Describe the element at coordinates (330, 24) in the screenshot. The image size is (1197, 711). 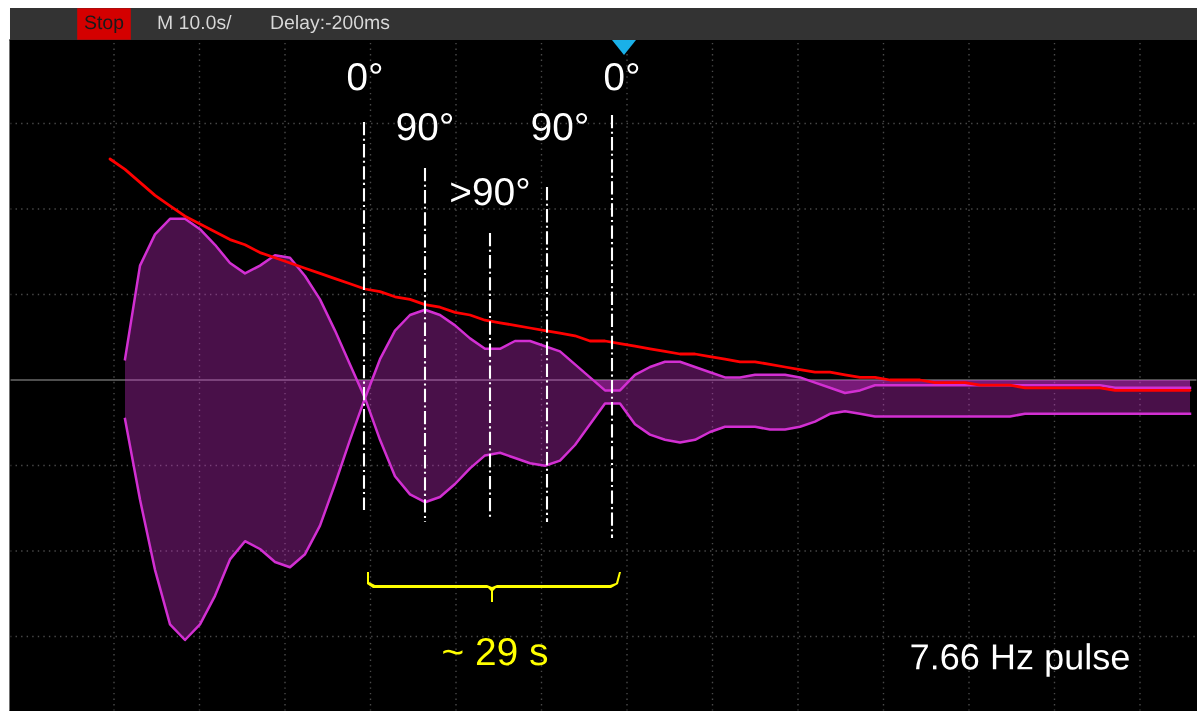
I see `text: Delay:-200ms` at that location.